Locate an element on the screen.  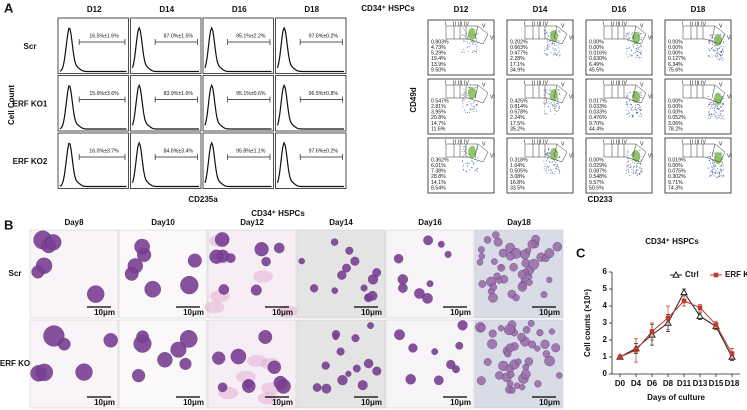
gate-label: VI is located at coordinates (650, 156).